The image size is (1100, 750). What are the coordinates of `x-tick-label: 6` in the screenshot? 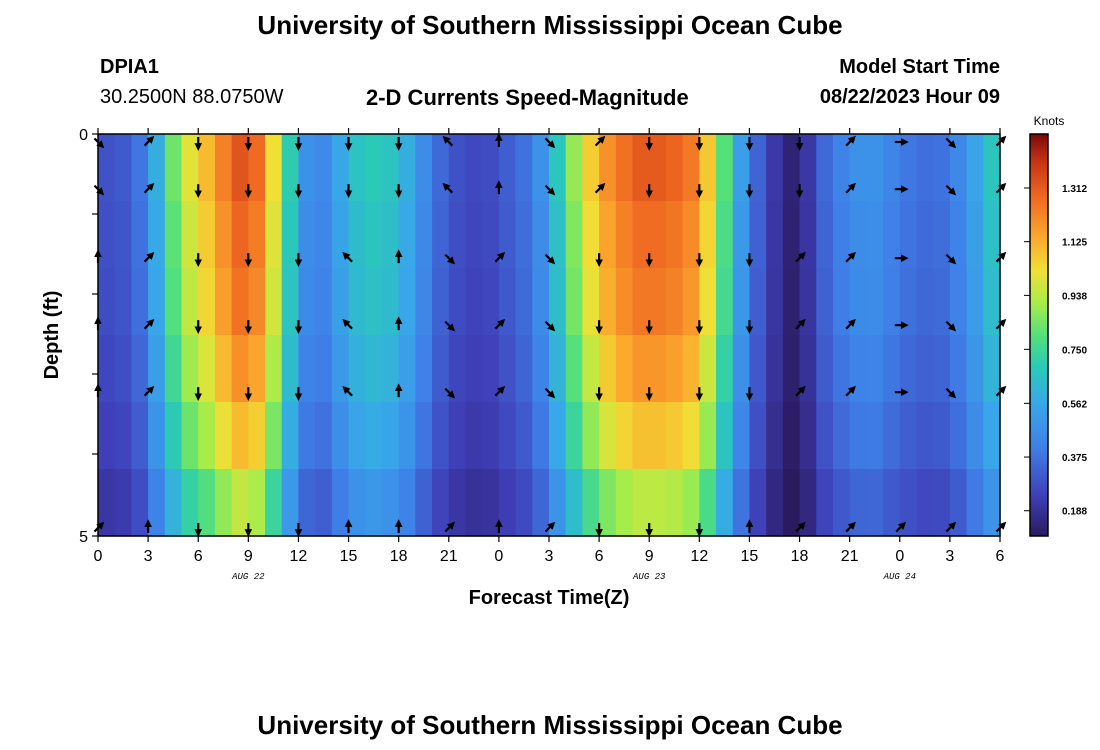 It's located at (1000, 556).